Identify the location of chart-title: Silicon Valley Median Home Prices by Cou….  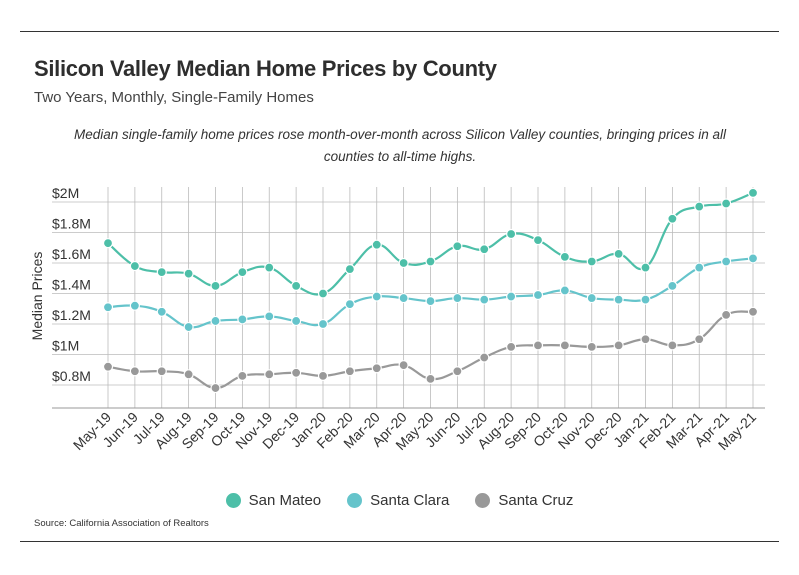
(265, 68).